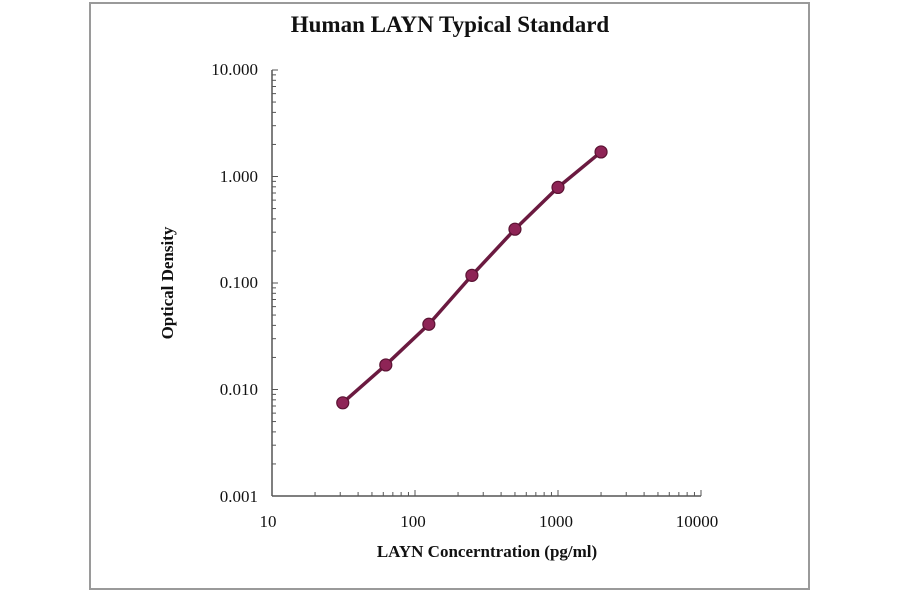  Describe the element at coordinates (413, 521) in the screenshot. I see `x-tick-label: 100` at that location.